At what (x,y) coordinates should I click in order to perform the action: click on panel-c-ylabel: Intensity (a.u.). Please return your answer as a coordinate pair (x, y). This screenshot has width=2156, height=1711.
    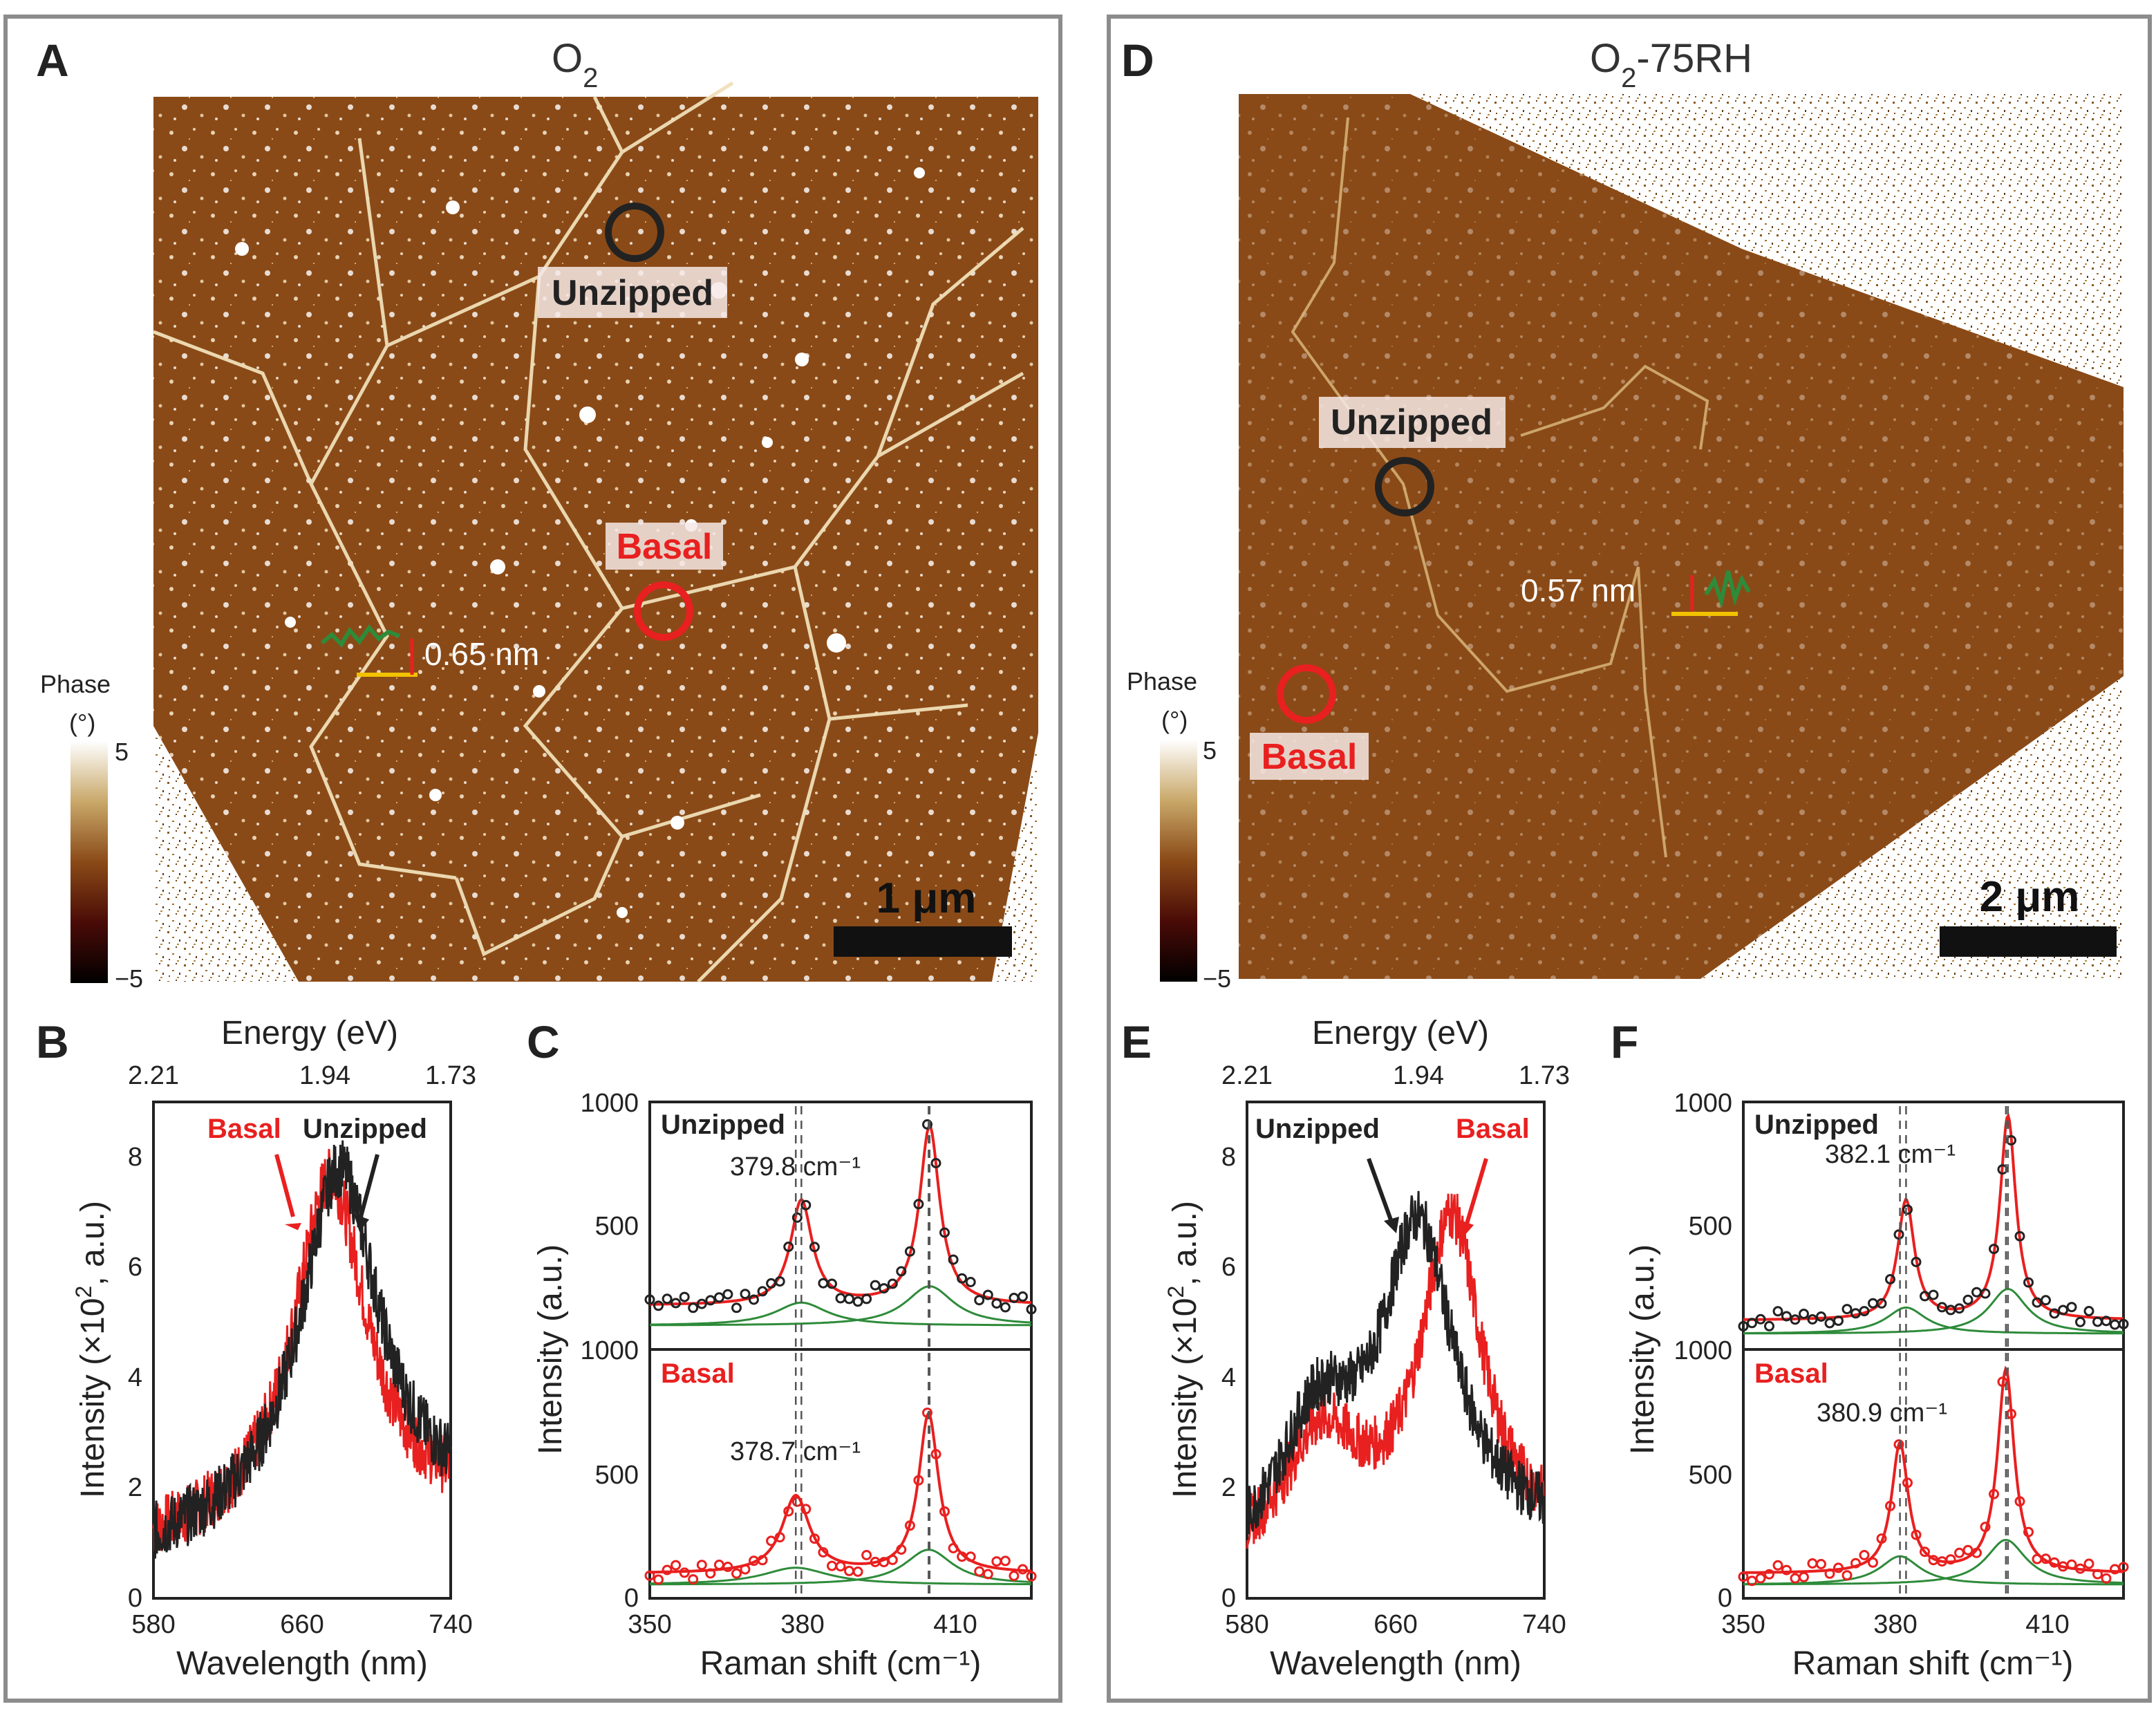
    Looking at the image, I should click on (550, 1349).